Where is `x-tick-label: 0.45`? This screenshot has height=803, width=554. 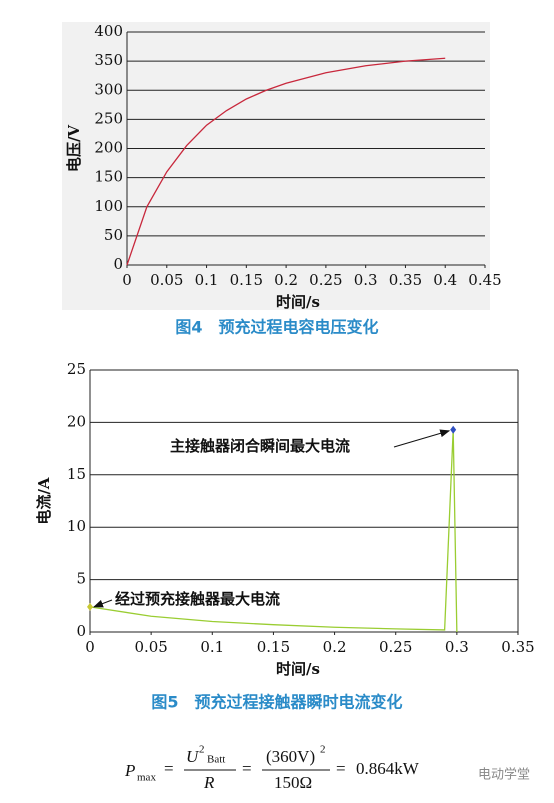
x-tick-label: 0.45 is located at coordinates (484, 280).